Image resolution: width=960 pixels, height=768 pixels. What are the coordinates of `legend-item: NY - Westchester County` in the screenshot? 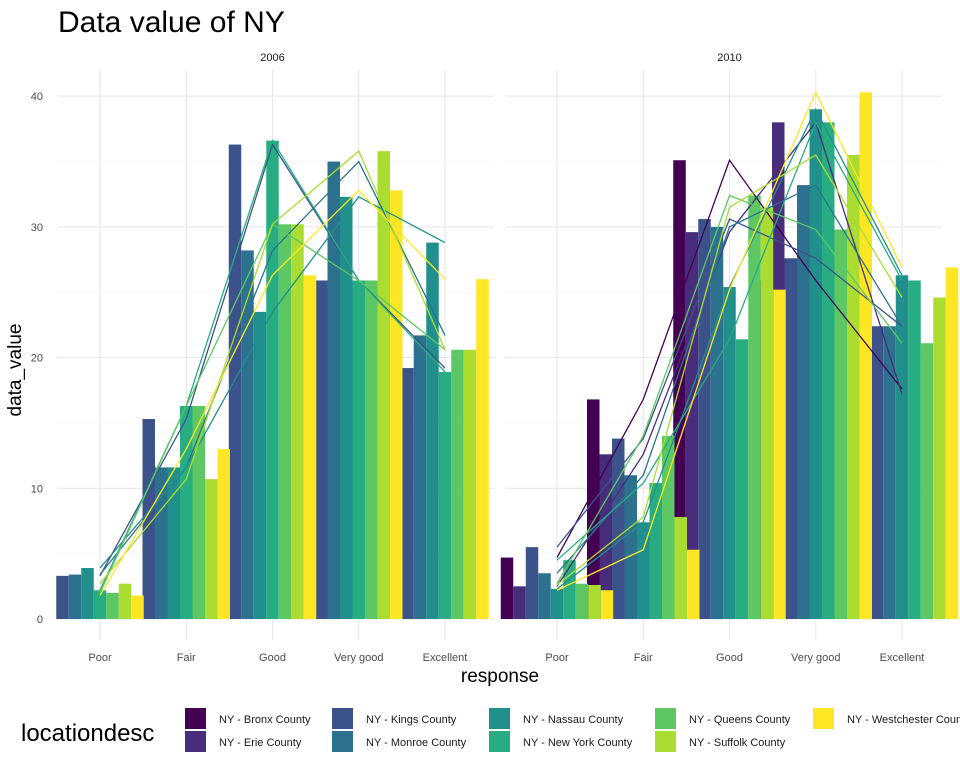 It's located at (886, 718).